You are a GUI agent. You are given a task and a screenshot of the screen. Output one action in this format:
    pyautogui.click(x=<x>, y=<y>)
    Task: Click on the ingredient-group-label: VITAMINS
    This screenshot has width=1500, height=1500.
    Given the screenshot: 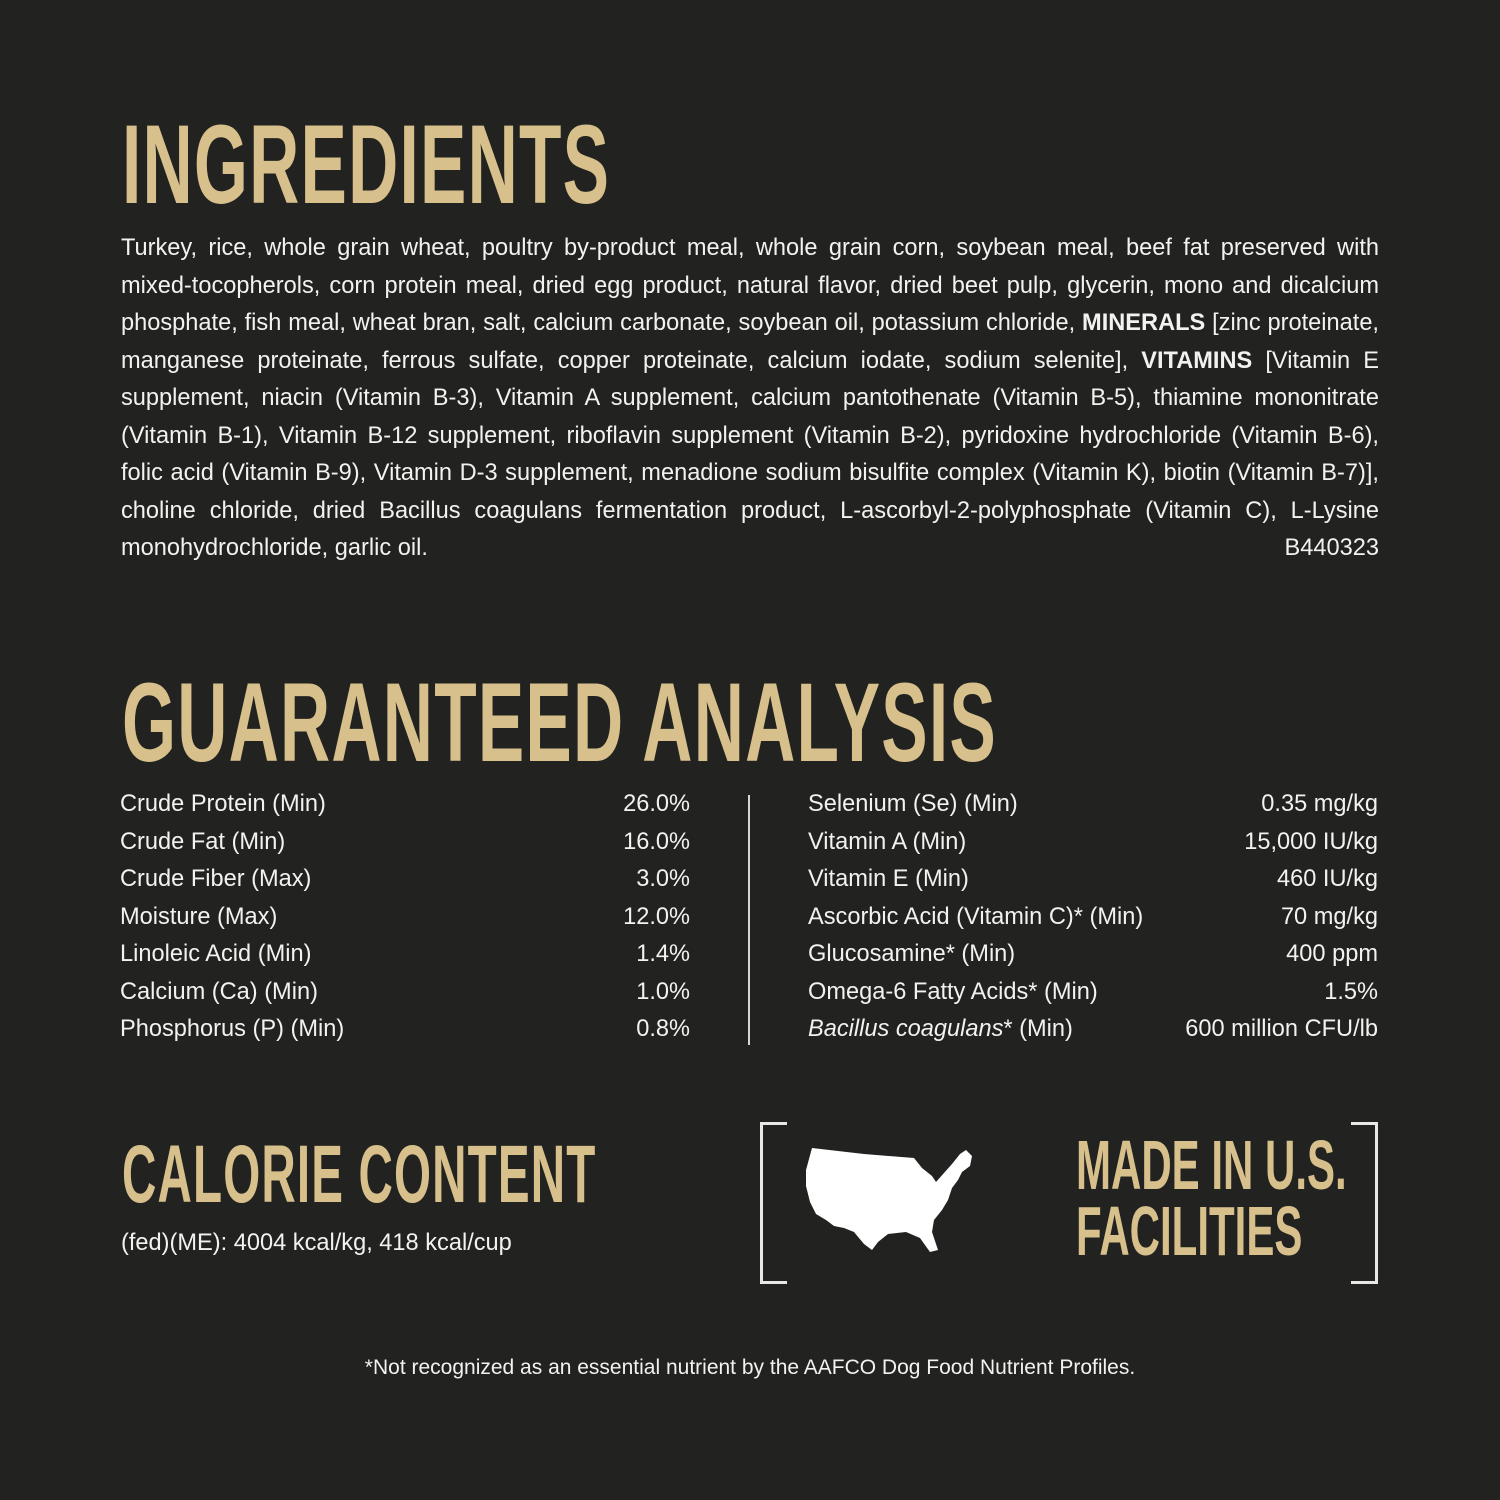 What is the action you would take?
    pyautogui.click(x=1197, y=360)
    